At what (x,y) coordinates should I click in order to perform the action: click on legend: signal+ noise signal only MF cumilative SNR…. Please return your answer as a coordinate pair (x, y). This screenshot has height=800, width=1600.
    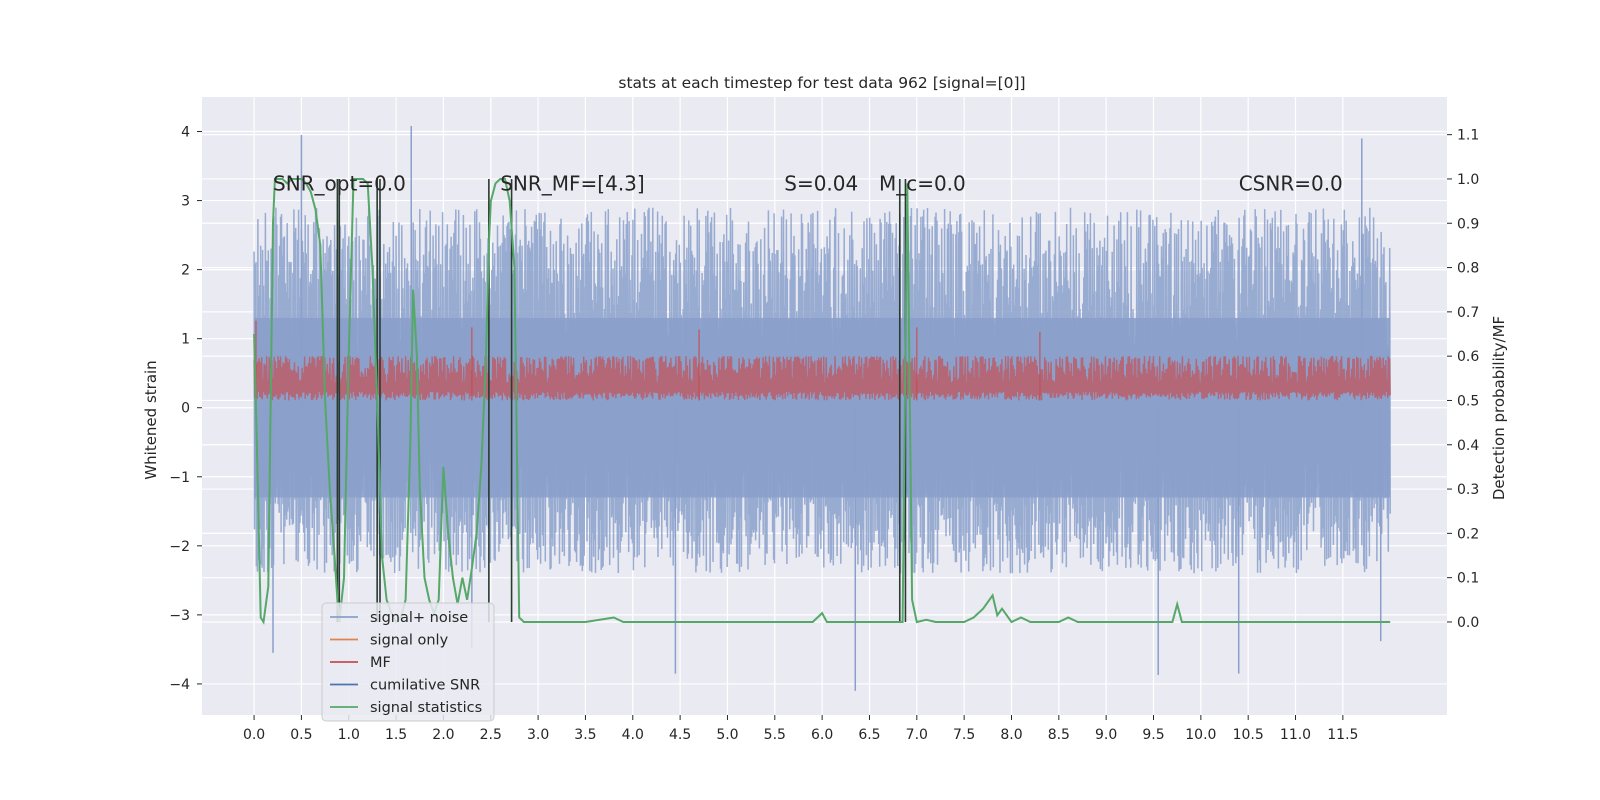
    Looking at the image, I should click on (408, 662).